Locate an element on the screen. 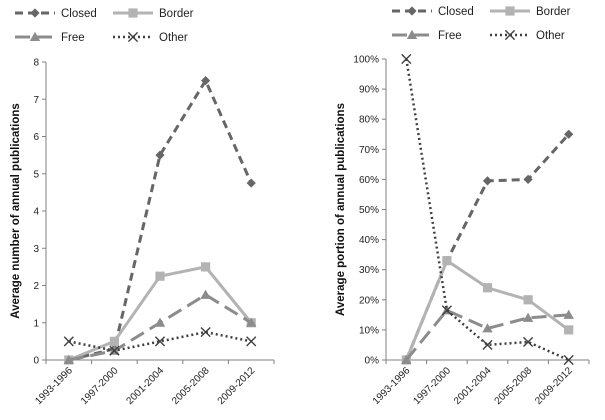 This screenshot has height=420, width=605. y-tick-label: 60% is located at coordinates (369, 180).